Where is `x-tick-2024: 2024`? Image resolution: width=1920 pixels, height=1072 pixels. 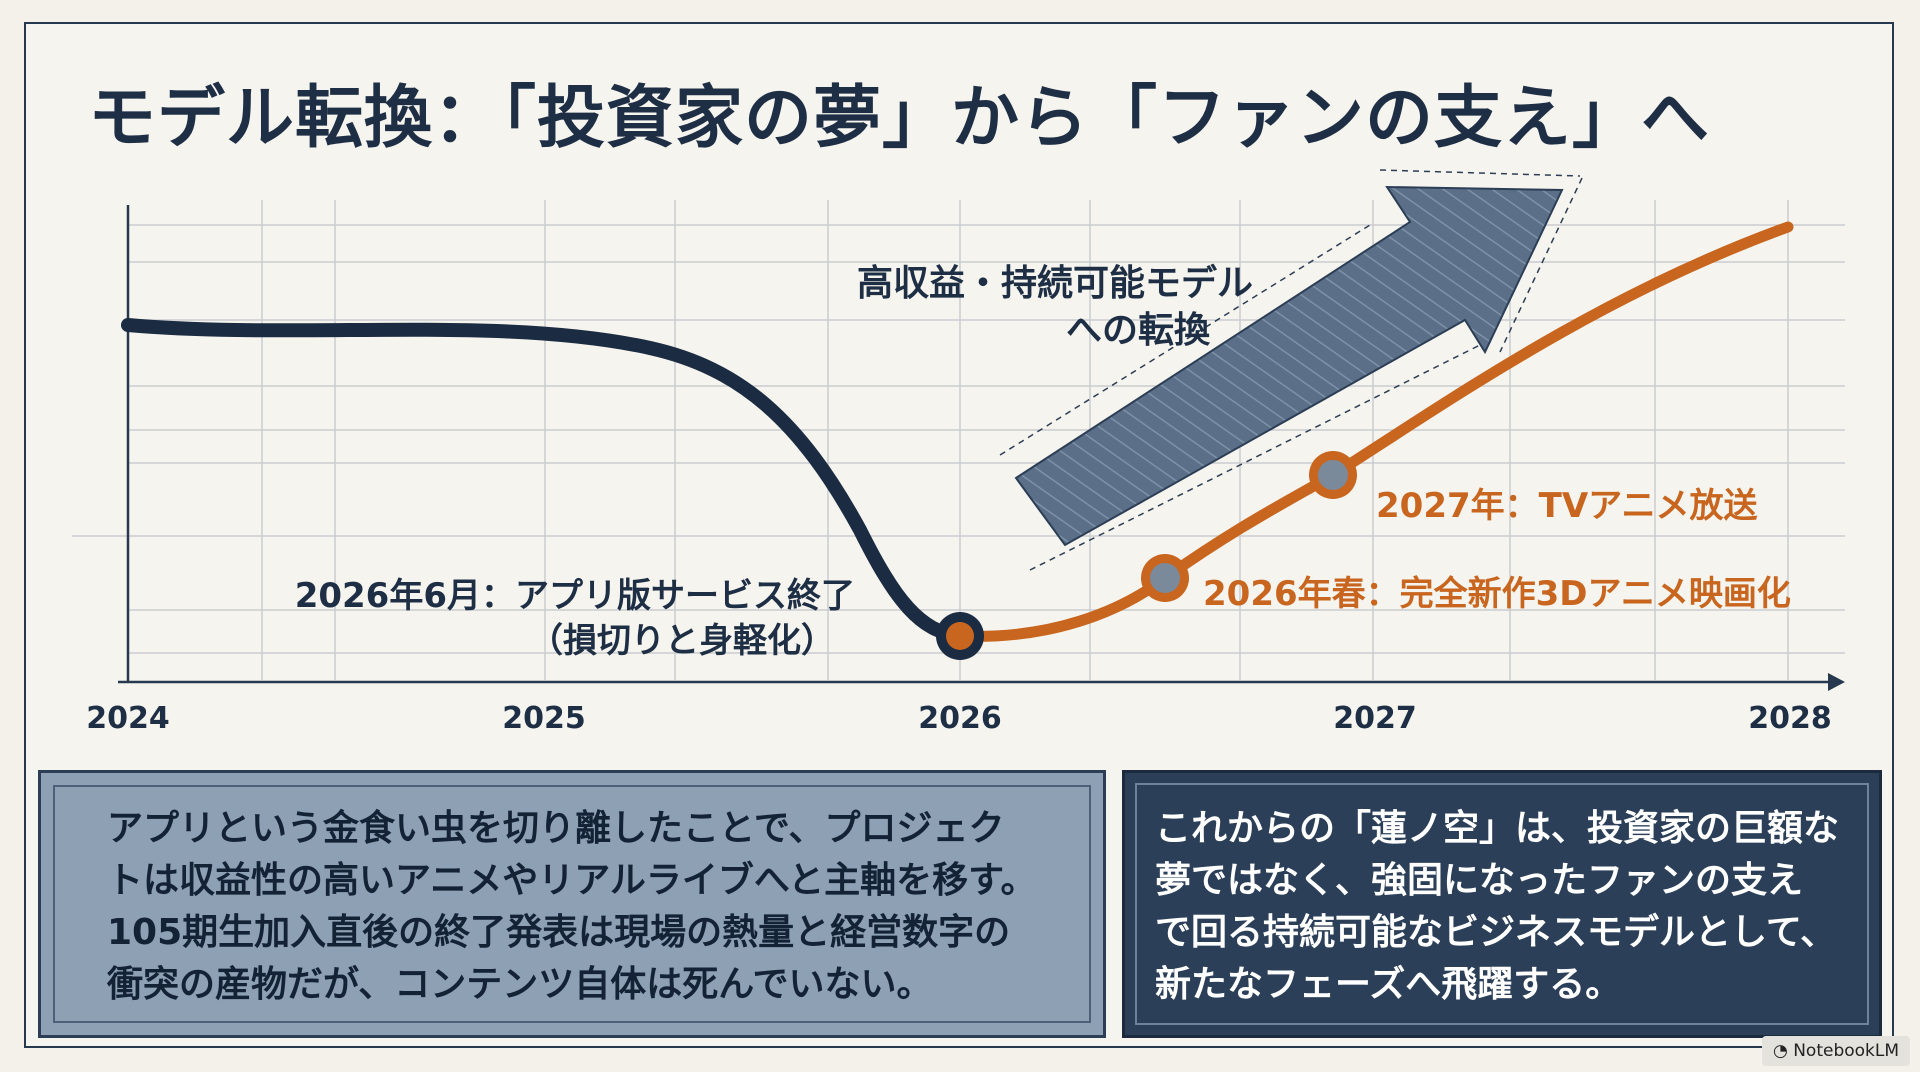 x-tick-2024: 2024 is located at coordinates (128, 718).